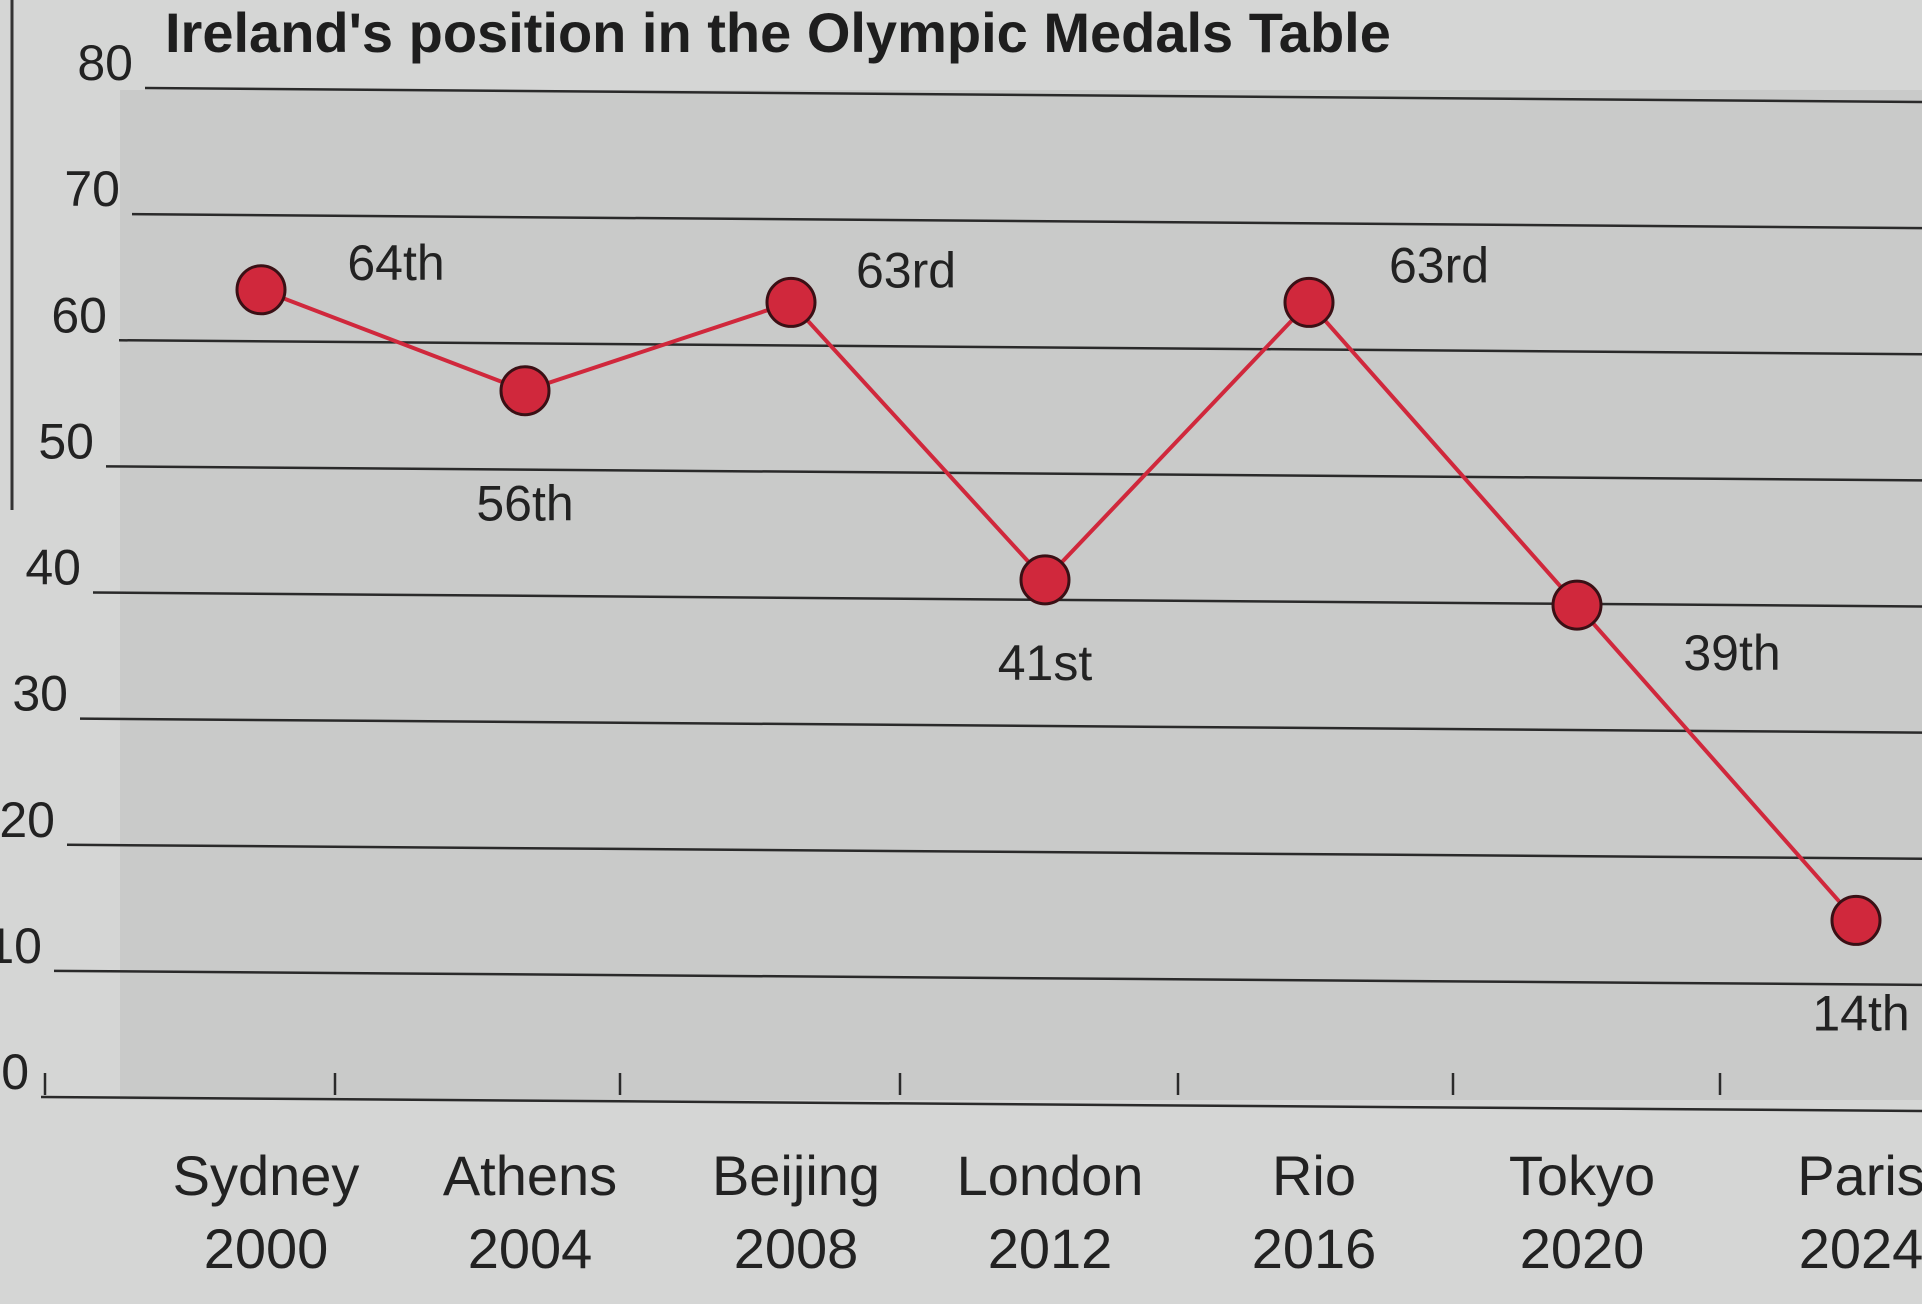 The image size is (1922, 1304). I want to click on data-label: 14th, so click(1860, 1013).